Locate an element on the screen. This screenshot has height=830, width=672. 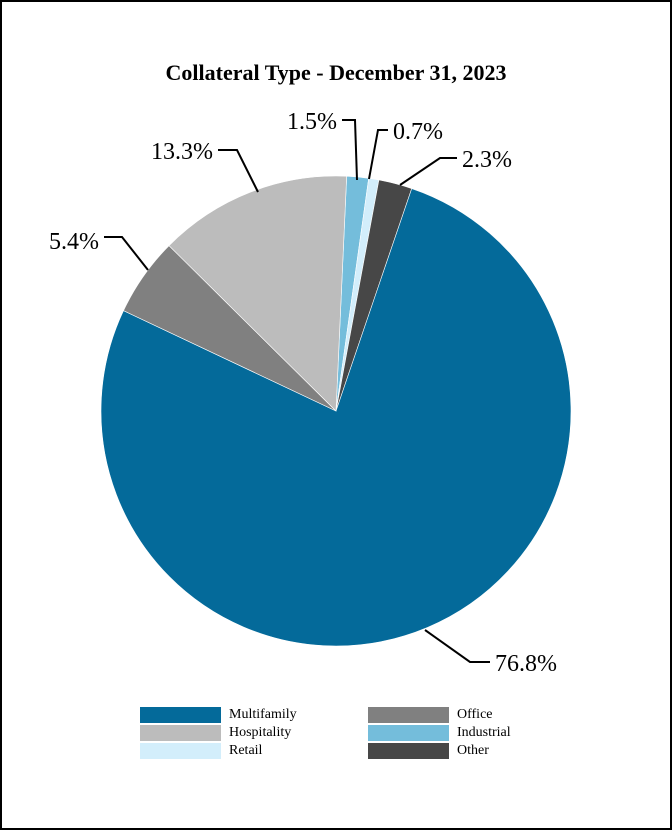
leader-line-other is located at coordinates (428, 171).